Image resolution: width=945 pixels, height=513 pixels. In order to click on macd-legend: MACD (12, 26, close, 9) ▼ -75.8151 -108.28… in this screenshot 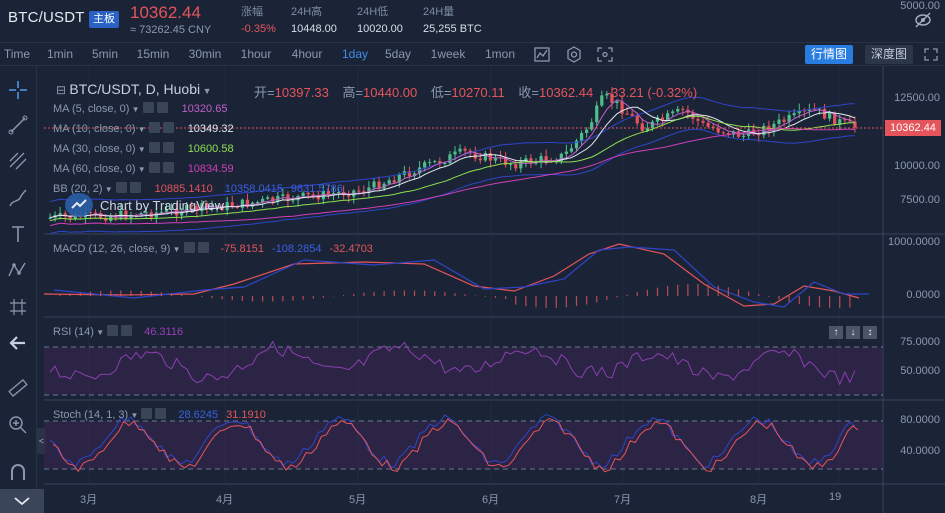, I will do `click(213, 249)`.